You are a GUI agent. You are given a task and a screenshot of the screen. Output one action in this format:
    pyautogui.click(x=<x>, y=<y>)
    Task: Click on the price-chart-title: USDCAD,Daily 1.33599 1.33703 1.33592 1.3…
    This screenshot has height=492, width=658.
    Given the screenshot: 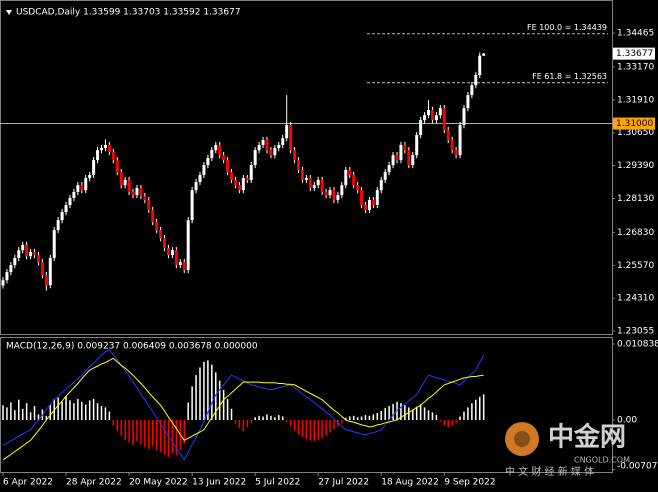 What is the action you would take?
    pyautogui.click(x=128, y=13)
    